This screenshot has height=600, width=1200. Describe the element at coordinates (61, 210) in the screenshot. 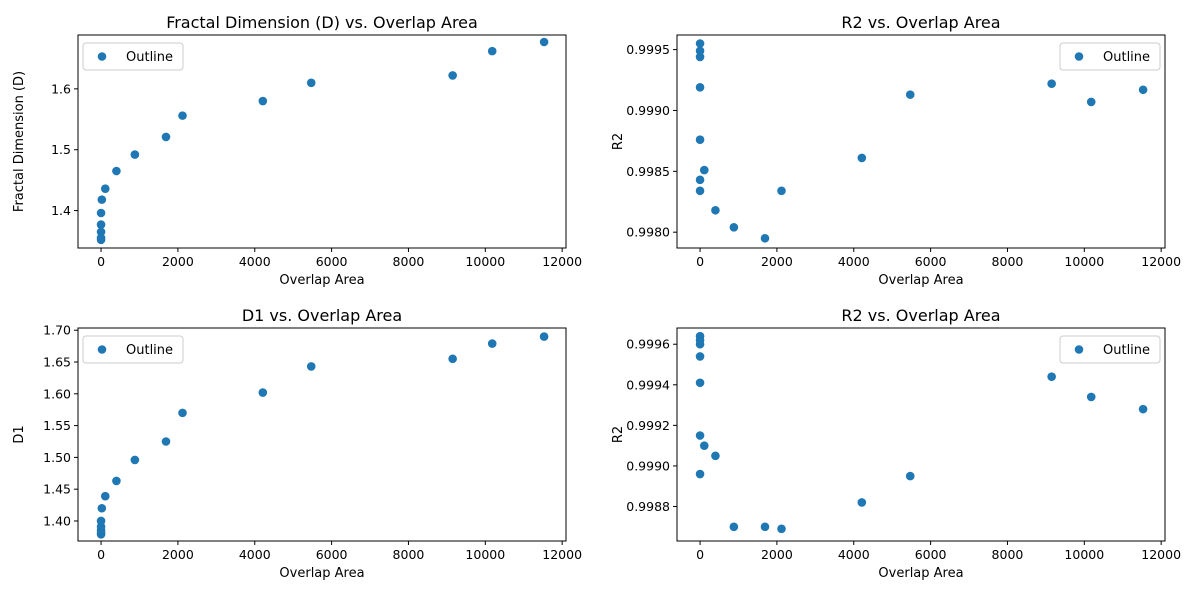

I see `y-tick-label: 1.4` at that location.